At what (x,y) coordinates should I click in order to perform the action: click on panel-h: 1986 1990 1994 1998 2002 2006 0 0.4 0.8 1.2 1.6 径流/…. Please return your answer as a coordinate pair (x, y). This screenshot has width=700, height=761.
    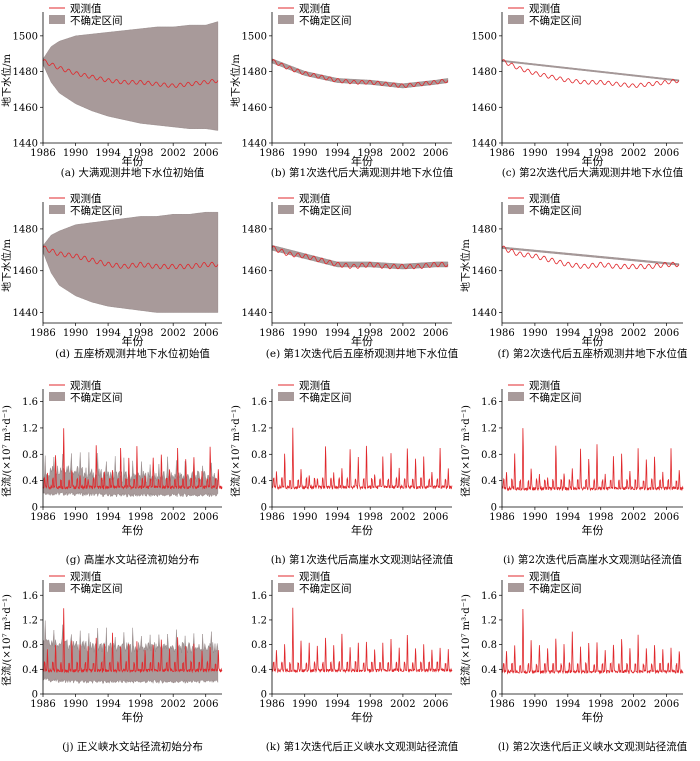
    Looking at the image, I should click on (341, 472).